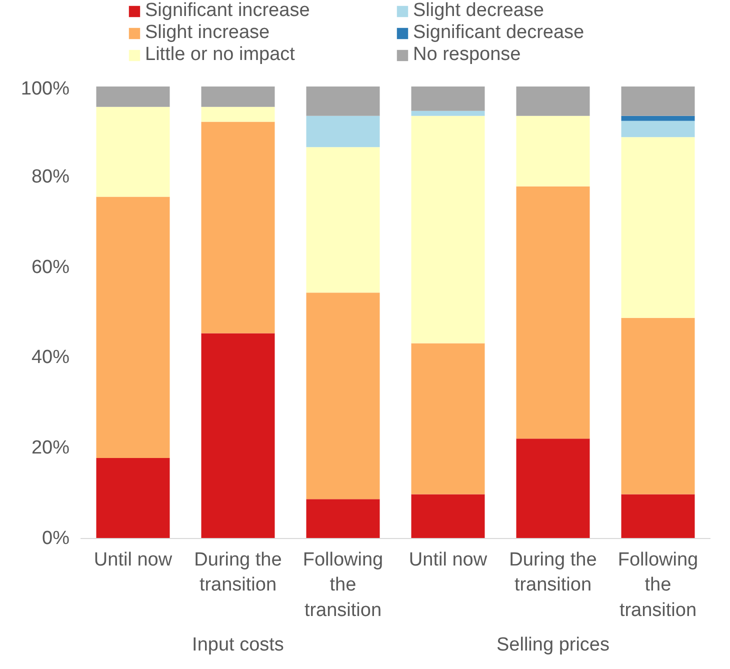 The image size is (730, 669). I want to click on y-tick-label: 40%, so click(50, 357).